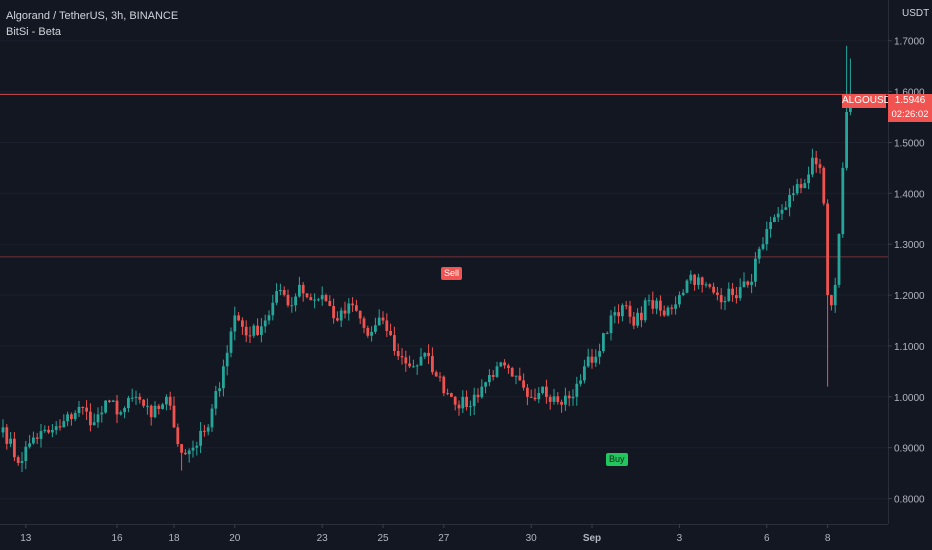 This screenshot has height=550, width=932. Describe the element at coordinates (425, 534) in the screenshot. I see `time-axis: 13 16 18 20 23 25 27 30 Sep 3 6 8` at that location.